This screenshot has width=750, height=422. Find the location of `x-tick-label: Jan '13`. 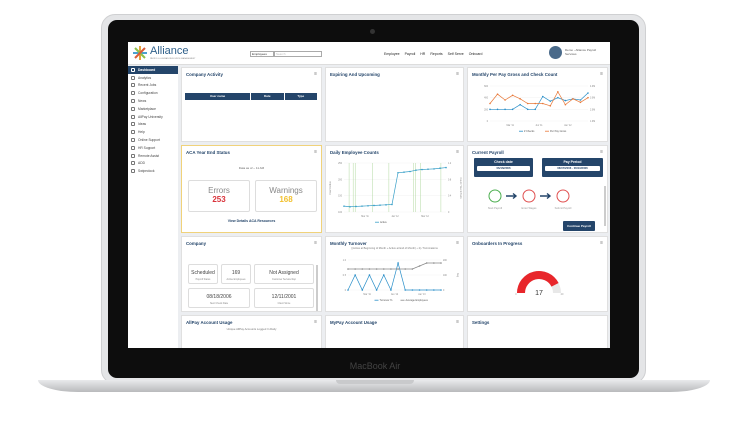

x-tick-label: Jan '13 is located at coordinates (422, 295).